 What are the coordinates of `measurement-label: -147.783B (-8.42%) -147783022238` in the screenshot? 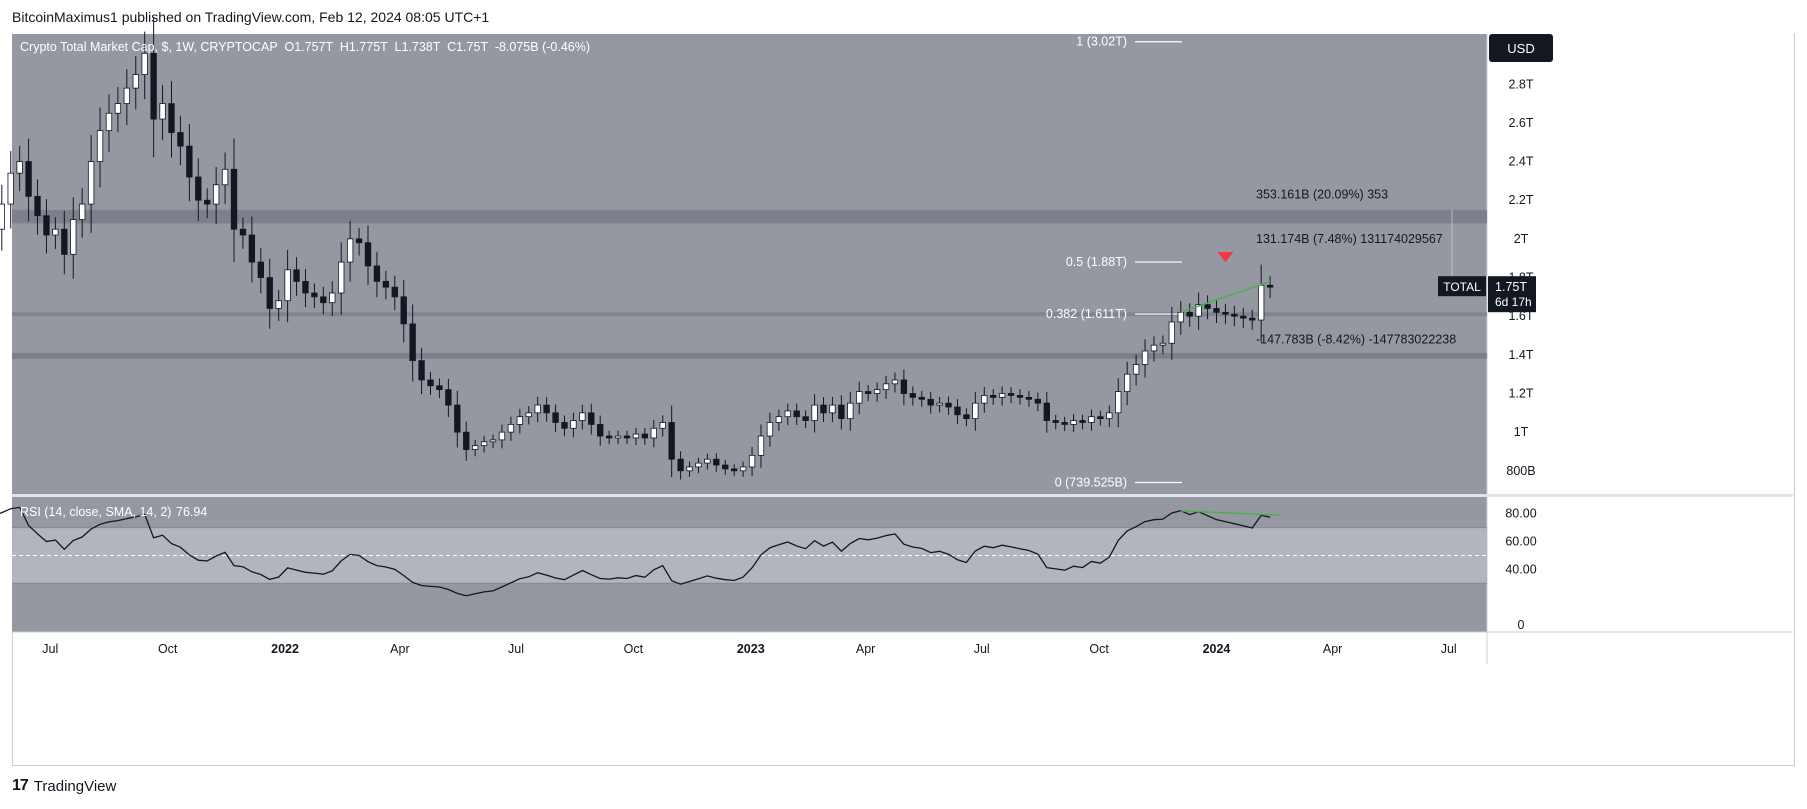 It's located at (1356, 339).